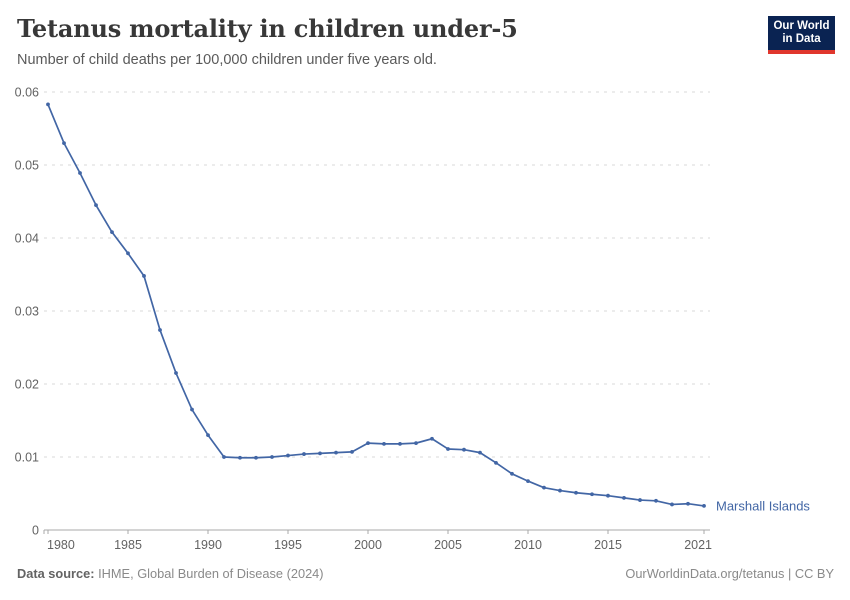  I want to click on logo-line-2: in Data, so click(801, 39).